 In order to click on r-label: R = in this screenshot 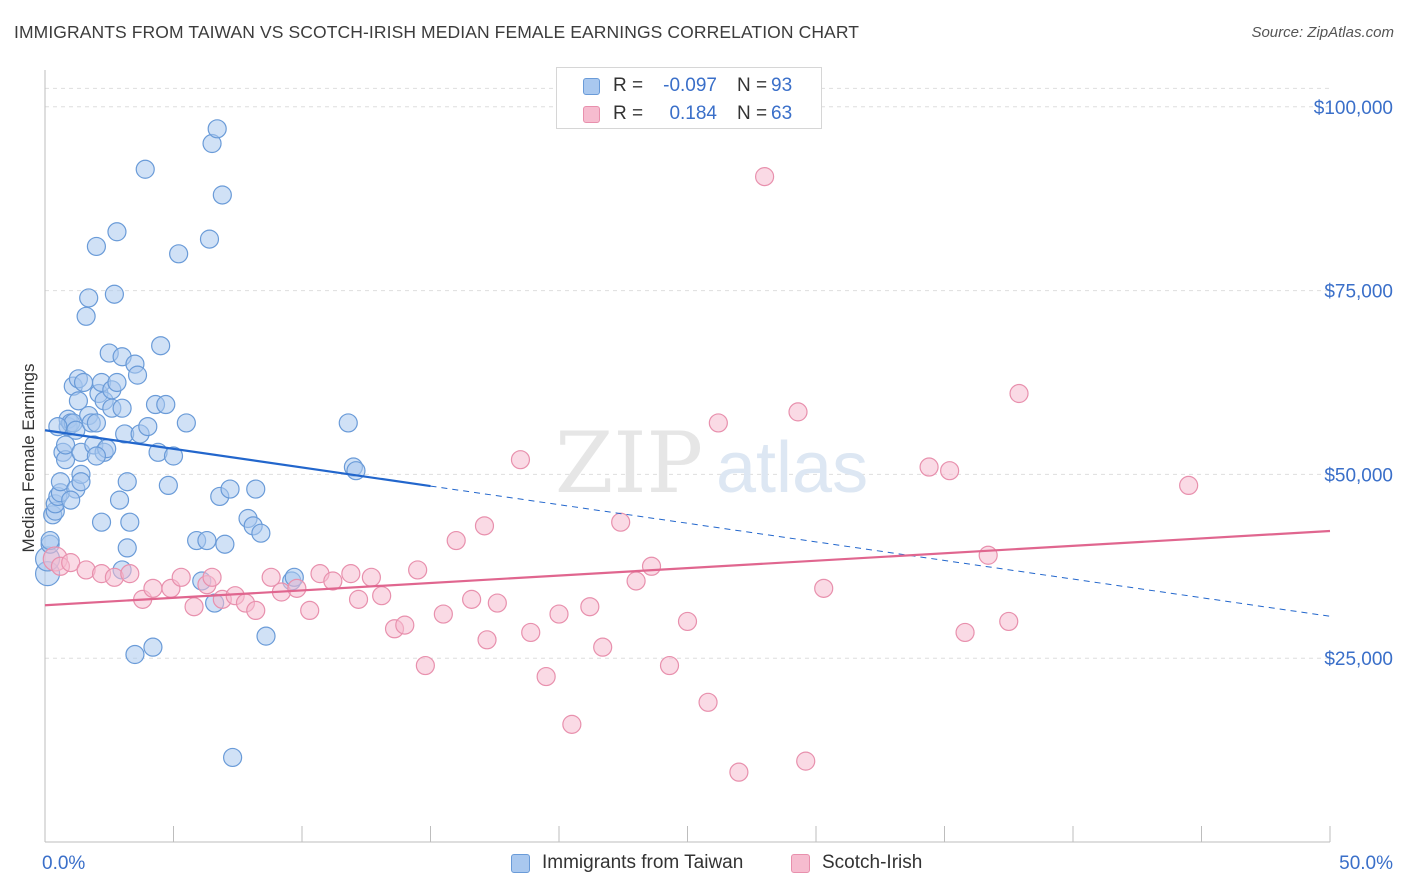, I will do `click(628, 85)`.